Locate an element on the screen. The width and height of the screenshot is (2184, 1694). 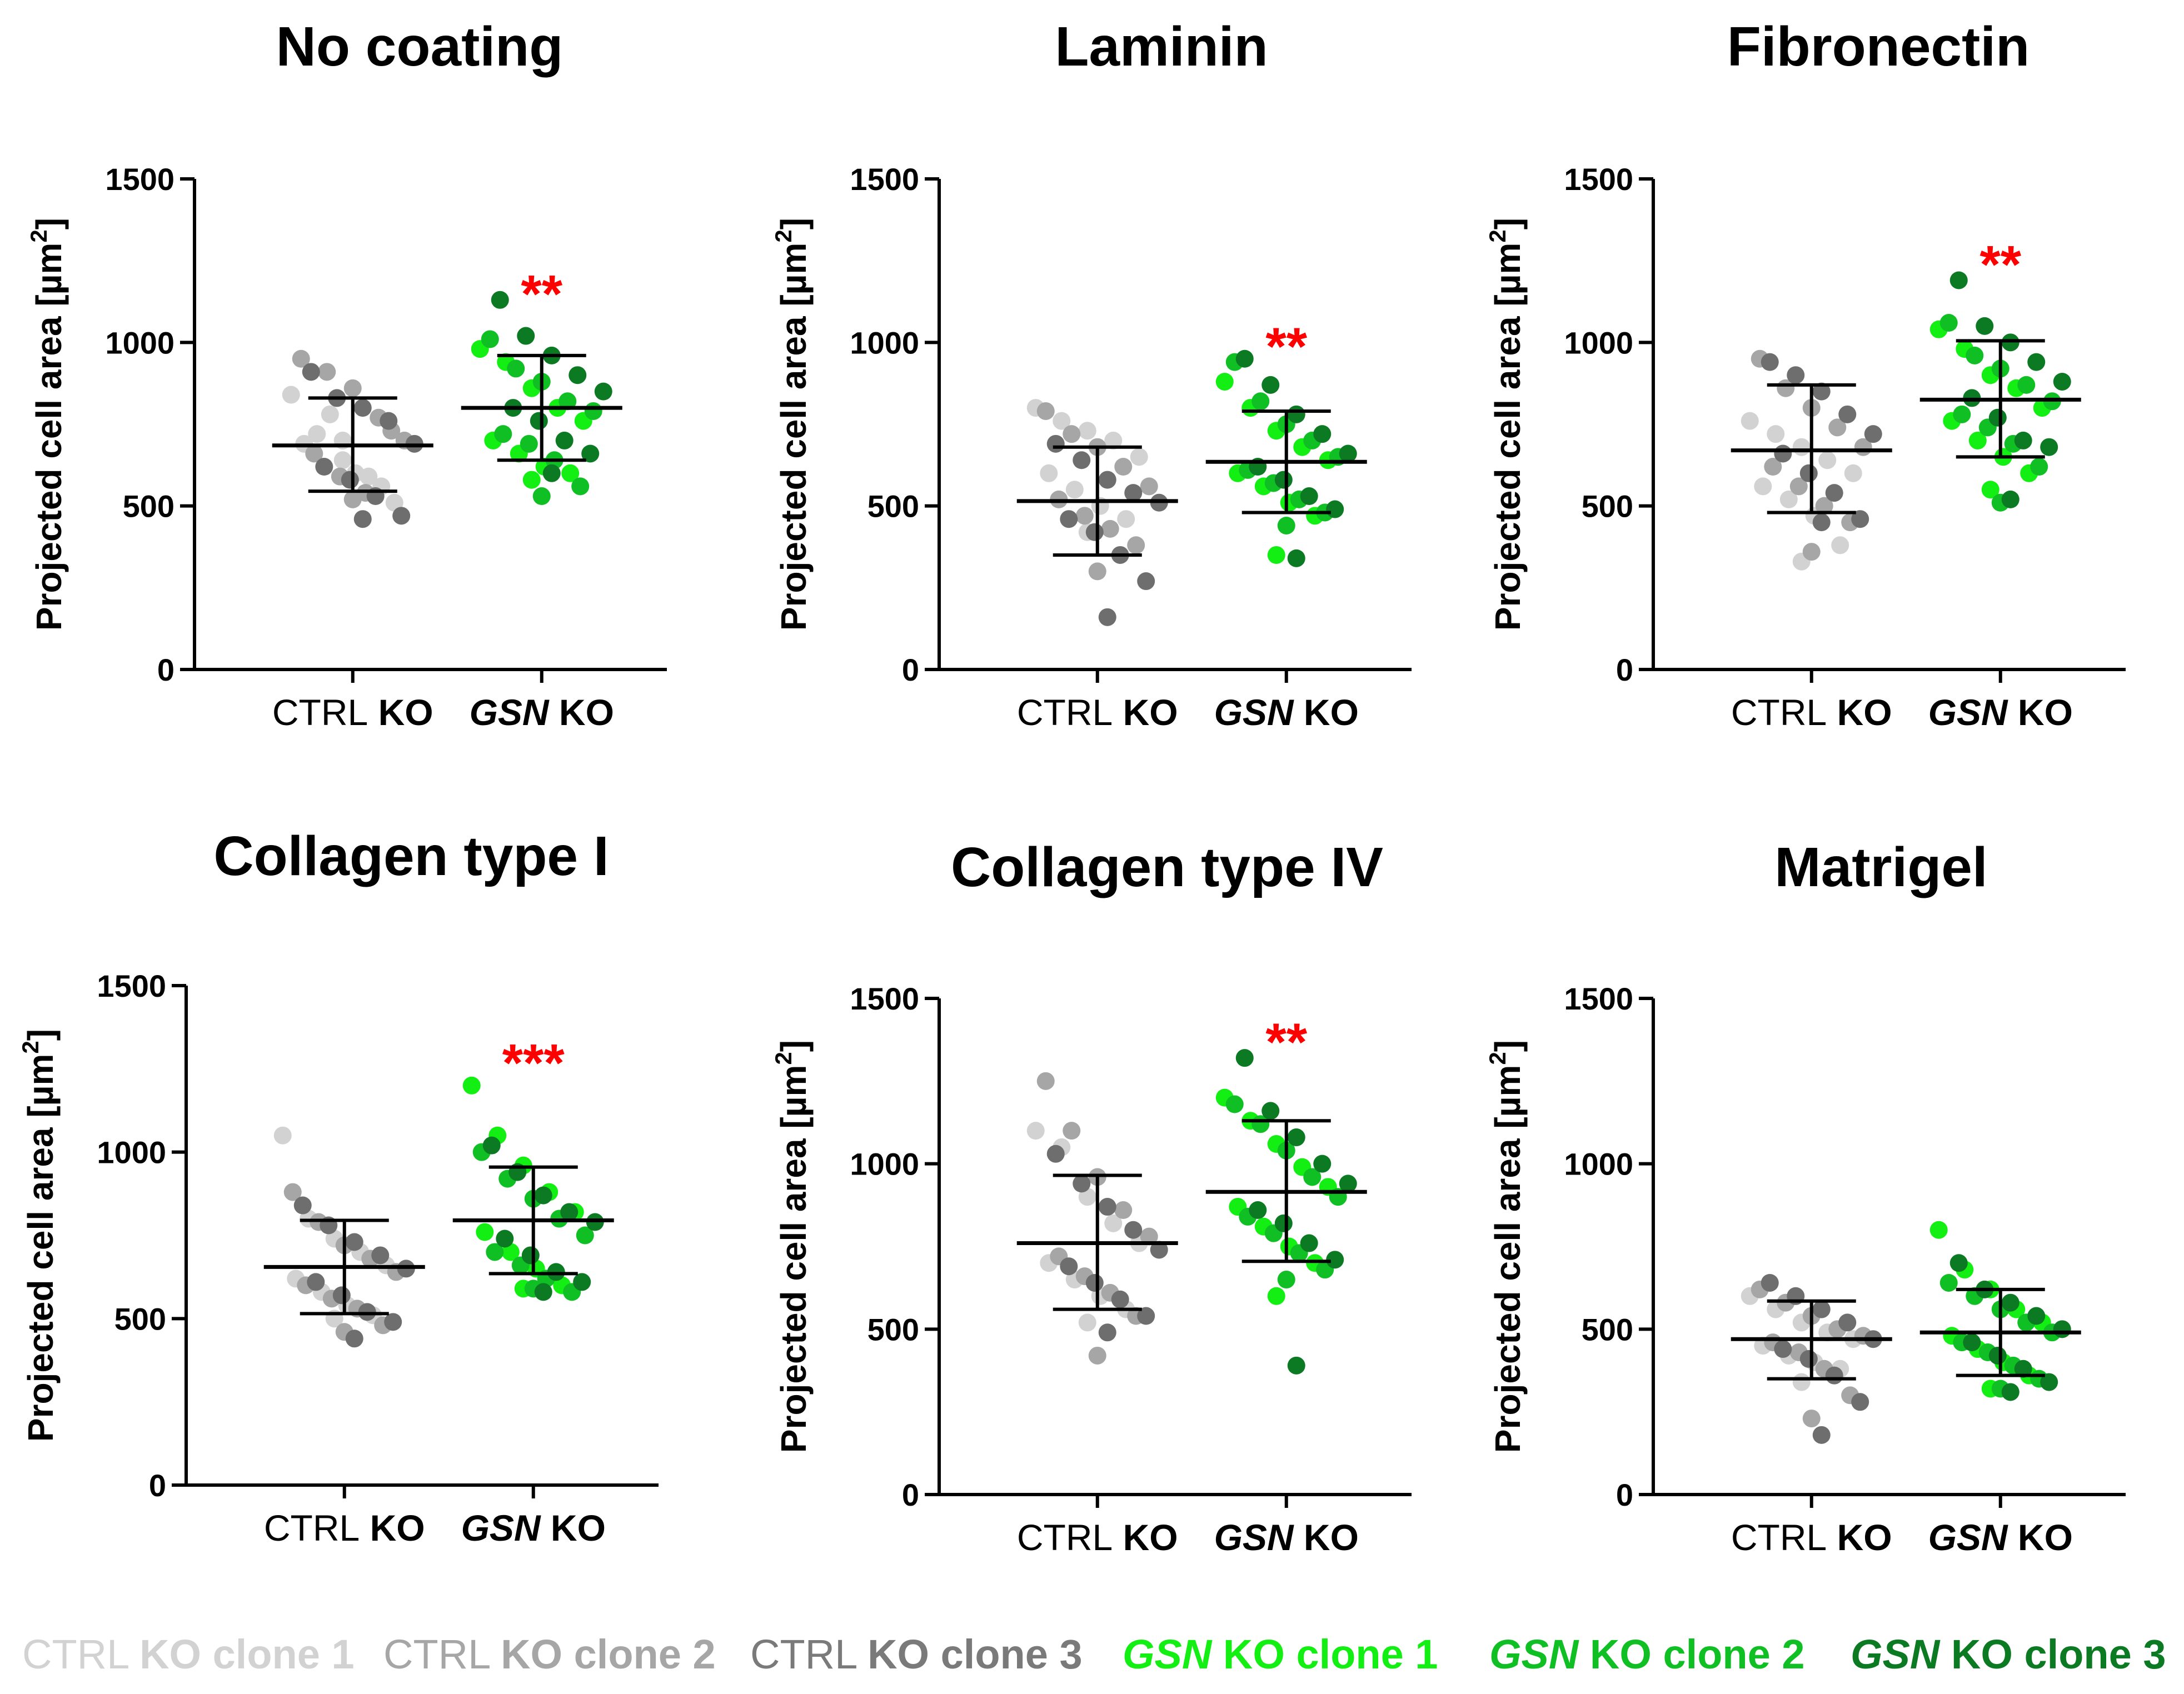
legend-text-part: KO clone 1 is located at coordinates (1324, 1654).